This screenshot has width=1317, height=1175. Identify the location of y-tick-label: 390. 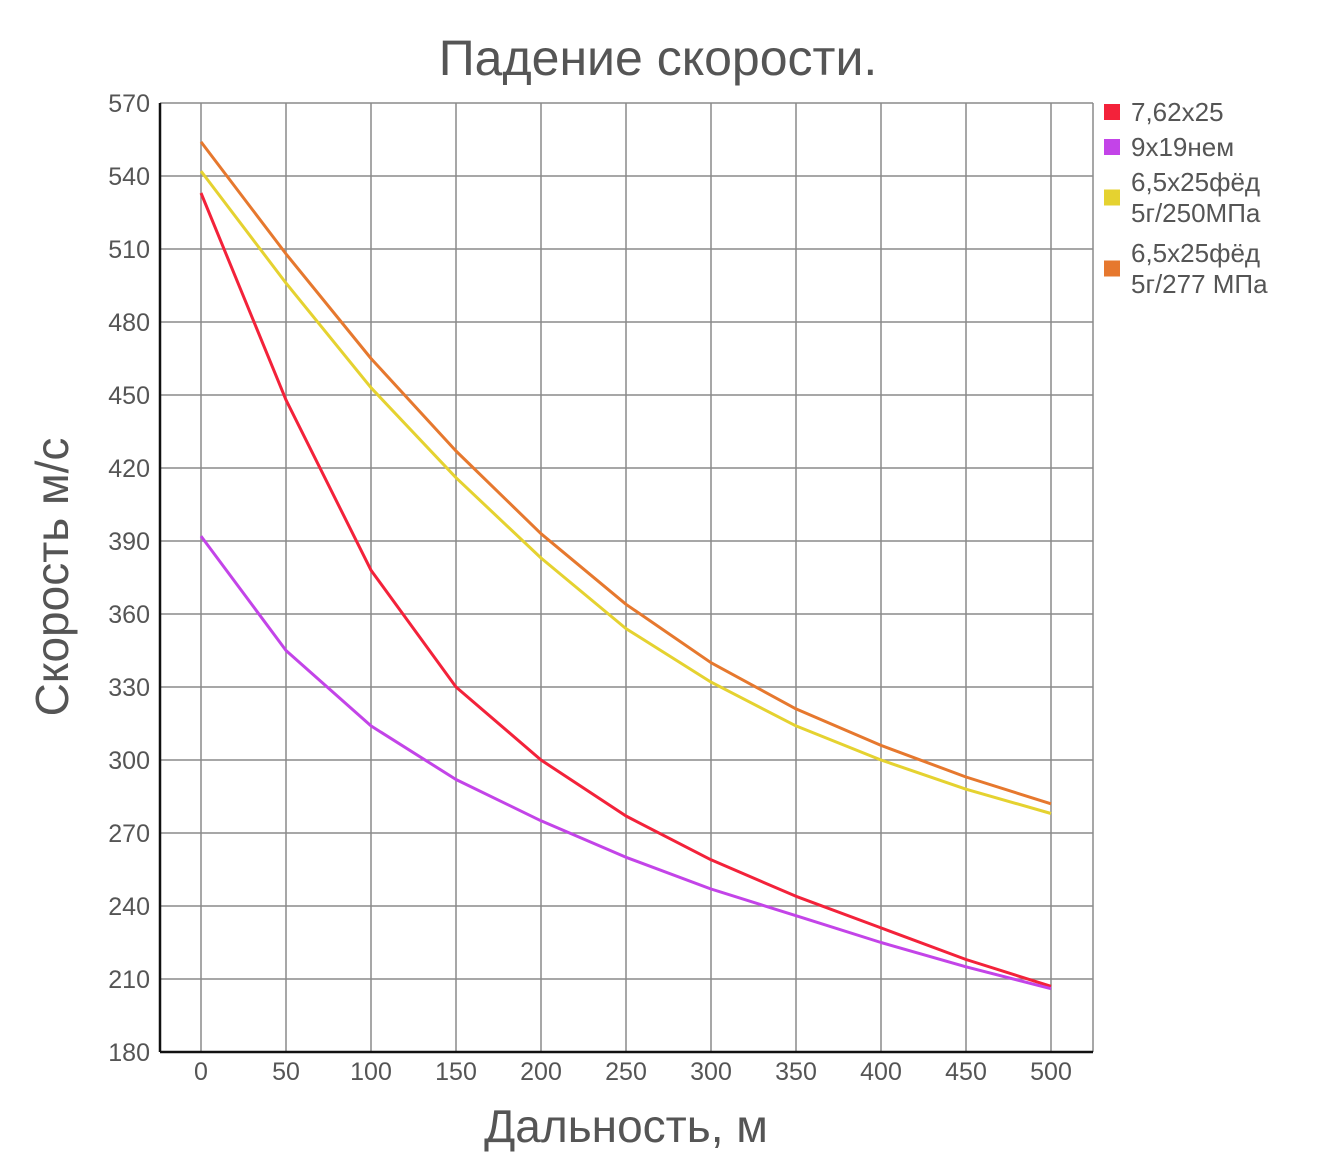
(129, 542).